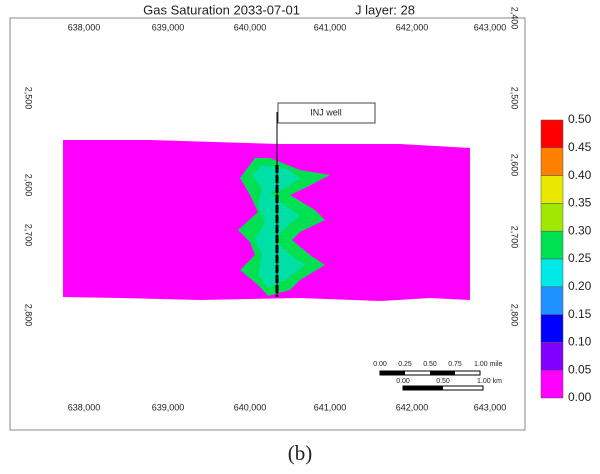 The image size is (600, 474). I want to click on annotation-box, so click(326, 113).